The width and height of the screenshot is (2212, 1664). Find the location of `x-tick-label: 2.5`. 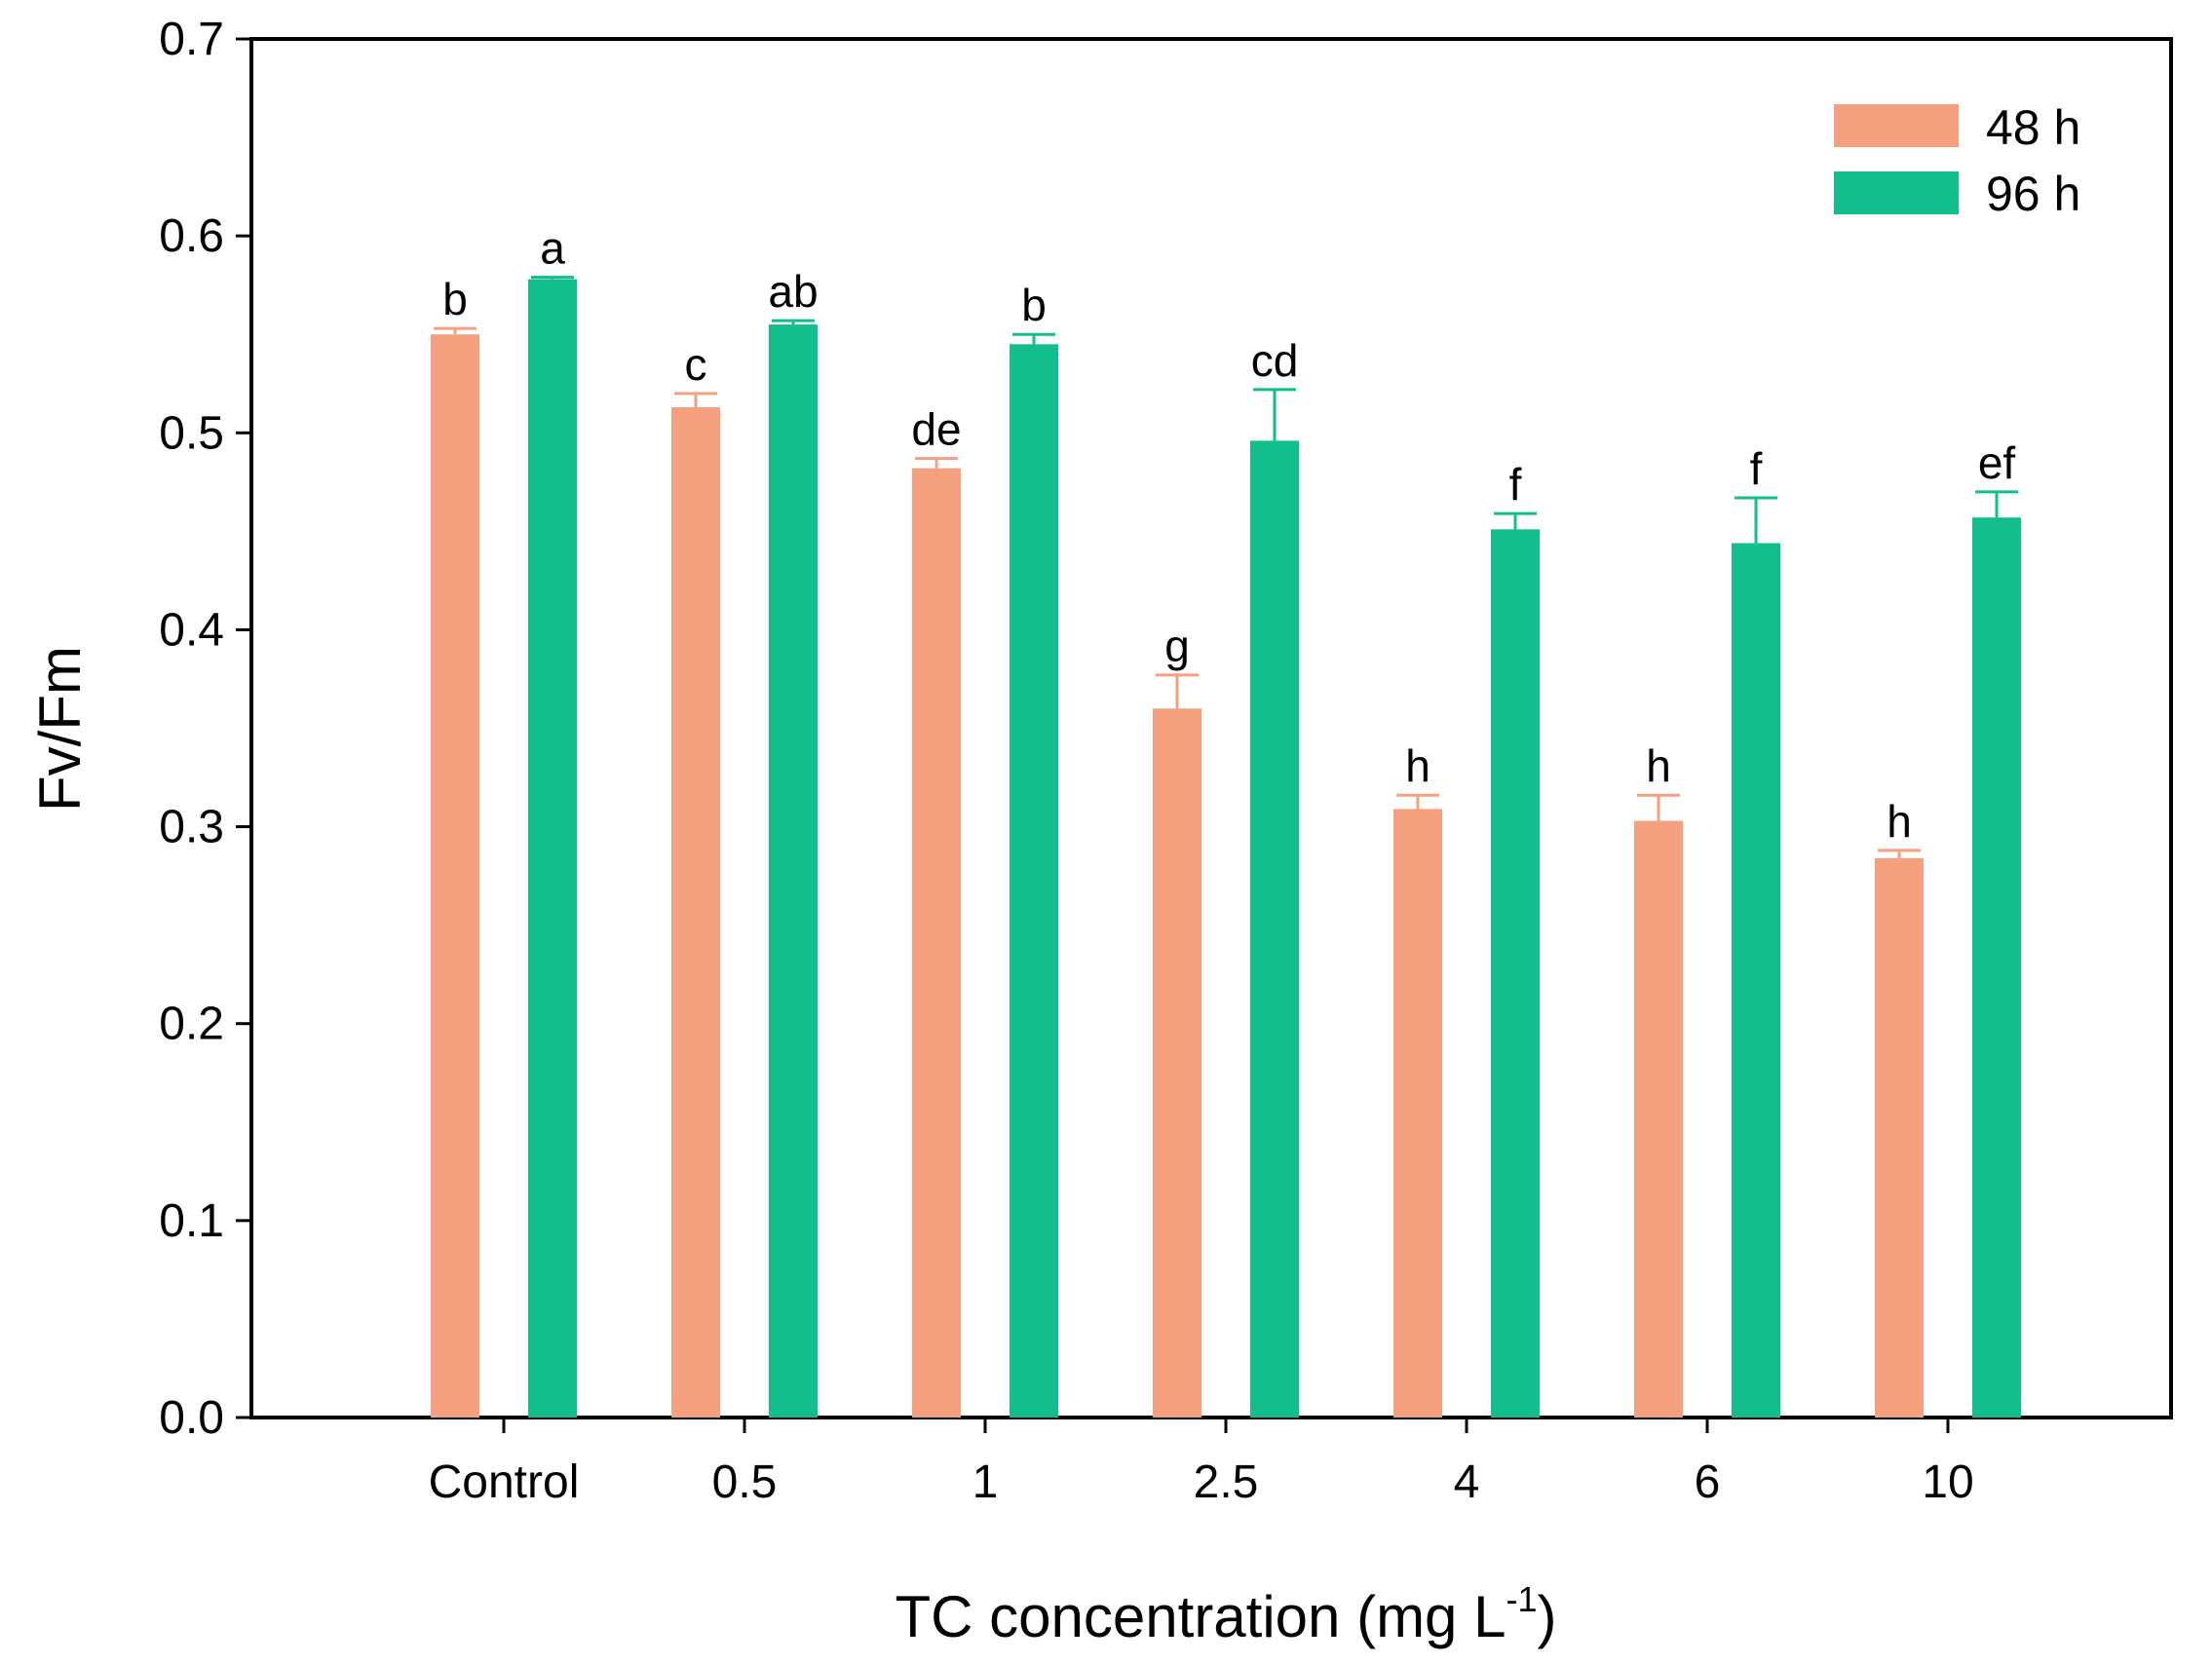

x-tick-label: 2.5 is located at coordinates (1227, 1482).